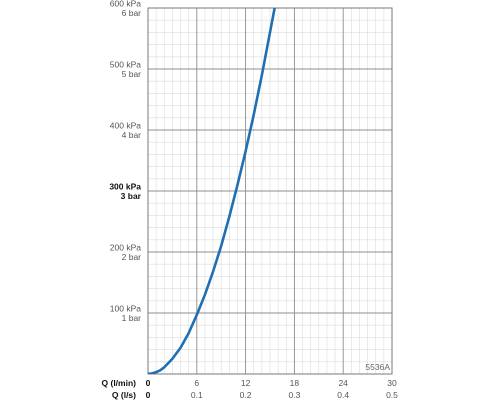 The height and width of the screenshot is (400, 500). What do you see at coordinates (377, 367) in the screenshot?
I see `chart-code-label: 5536A` at bounding box center [377, 367].